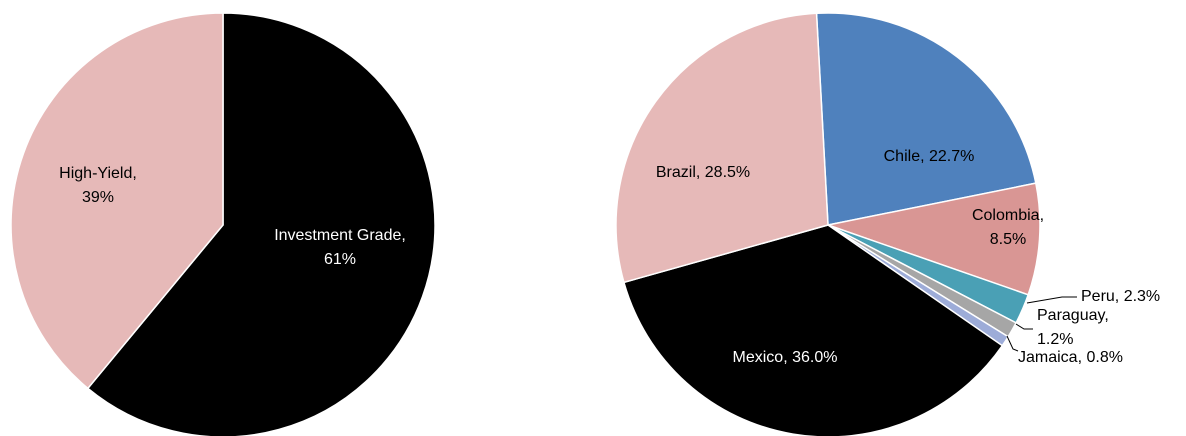 The height and width of the screenshot is (436, 1186). Describe the element at coordinates (676, 172) in the screenshot. I see `category-label: Brazil` at that location.